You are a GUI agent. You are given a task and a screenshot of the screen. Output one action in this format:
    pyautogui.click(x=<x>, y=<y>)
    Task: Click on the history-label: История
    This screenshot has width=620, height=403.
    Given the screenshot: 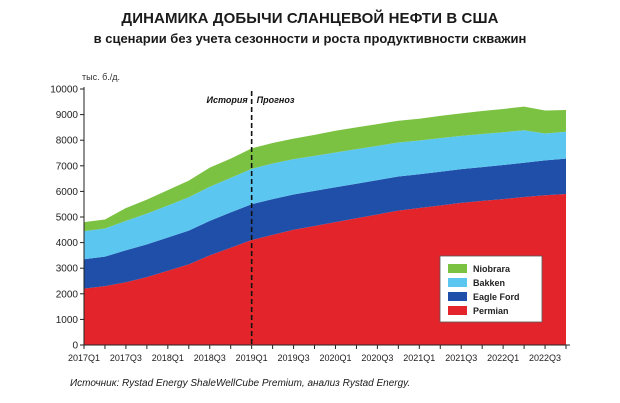 What is the action you would take?
    pyautogui.click(x=227, y=100)
    